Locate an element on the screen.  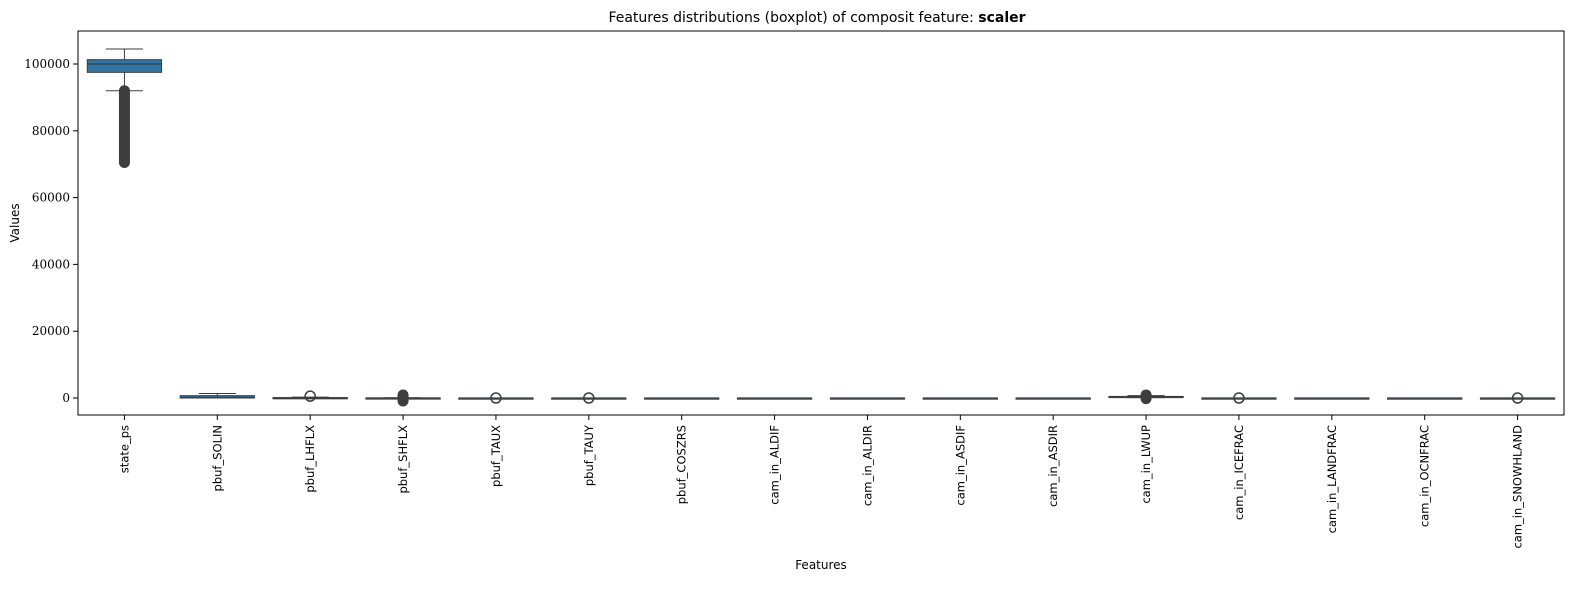
xtick-label: cam_in_ALDIF is located at coordinates (775, 465).